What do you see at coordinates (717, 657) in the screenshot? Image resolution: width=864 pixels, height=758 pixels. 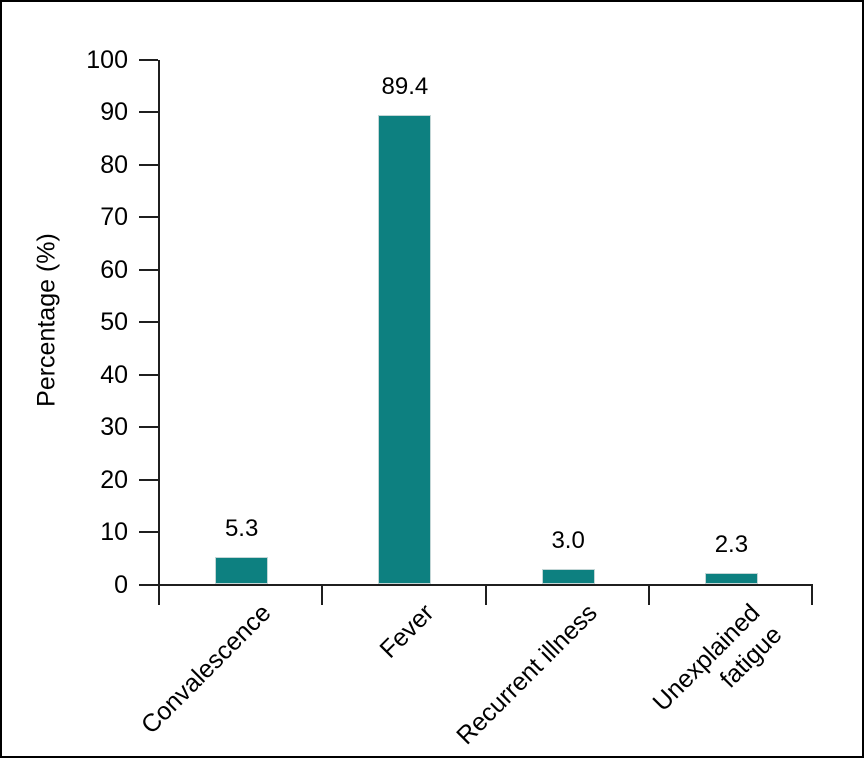 I see `x-category-label: Unexplained fatigue` at bounding box center [717, 657].